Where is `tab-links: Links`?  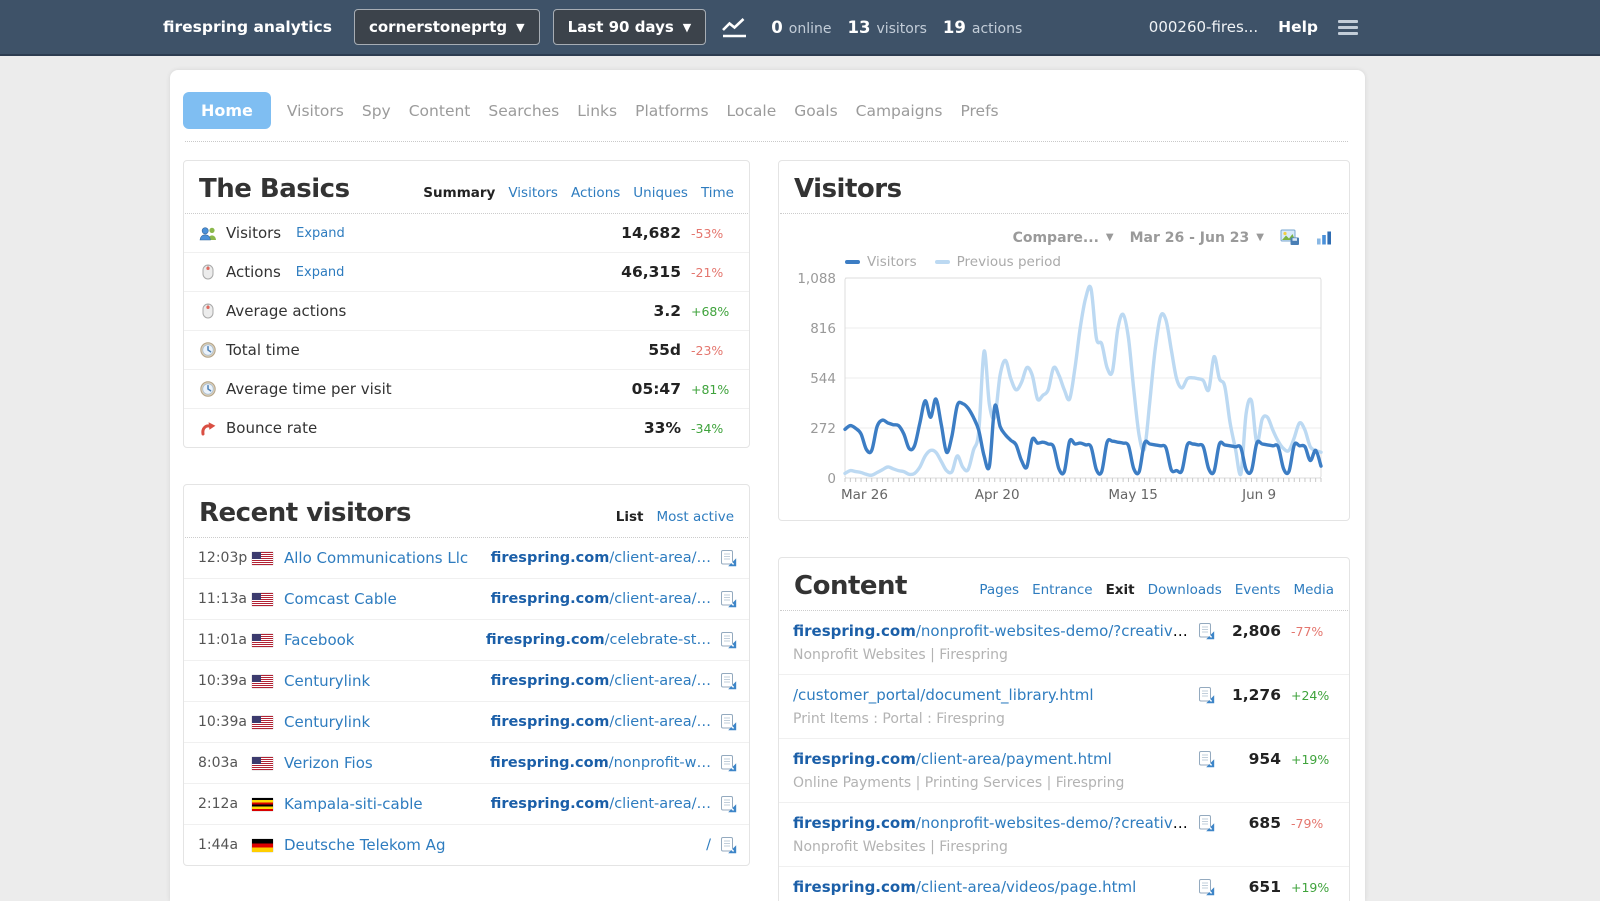 tab-links: Links is located at coordinates (597, 110).